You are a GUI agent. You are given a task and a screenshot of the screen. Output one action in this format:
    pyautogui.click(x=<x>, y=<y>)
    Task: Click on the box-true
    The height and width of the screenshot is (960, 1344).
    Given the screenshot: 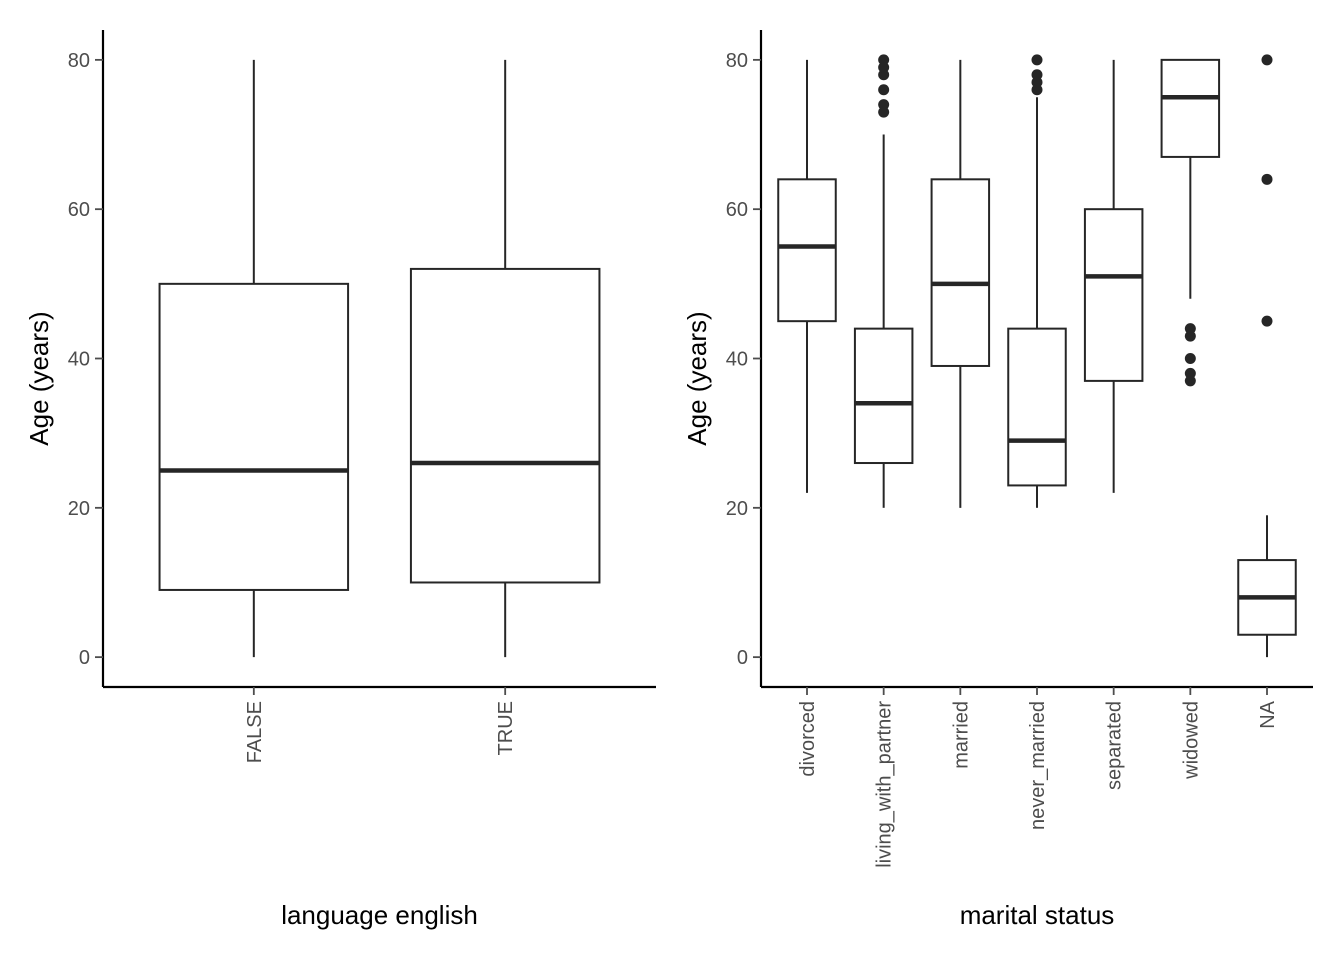 What is the action you would take?
    pyautogui.click(x=505, y=358)
    